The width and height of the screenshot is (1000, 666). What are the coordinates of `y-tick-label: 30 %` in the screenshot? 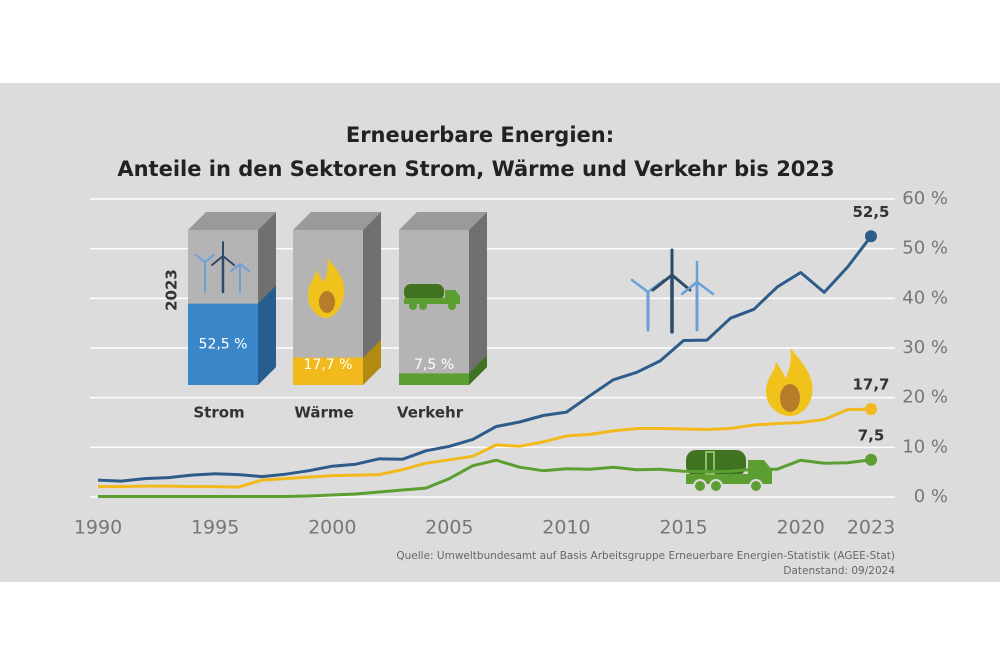 It's located at (925, 347).